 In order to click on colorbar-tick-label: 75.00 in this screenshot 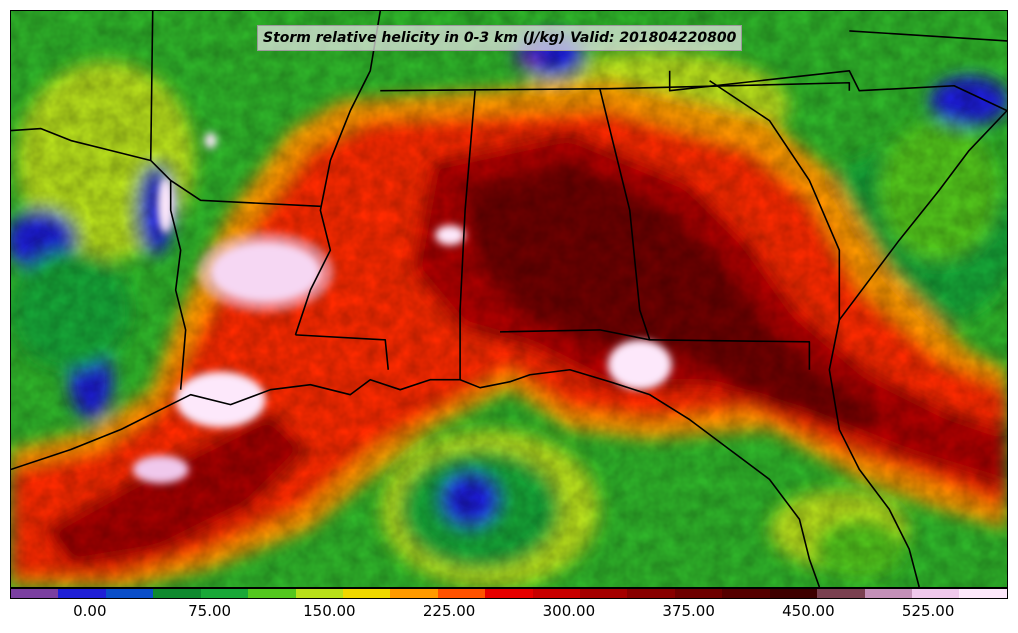, I will do `click(210, 611)`.